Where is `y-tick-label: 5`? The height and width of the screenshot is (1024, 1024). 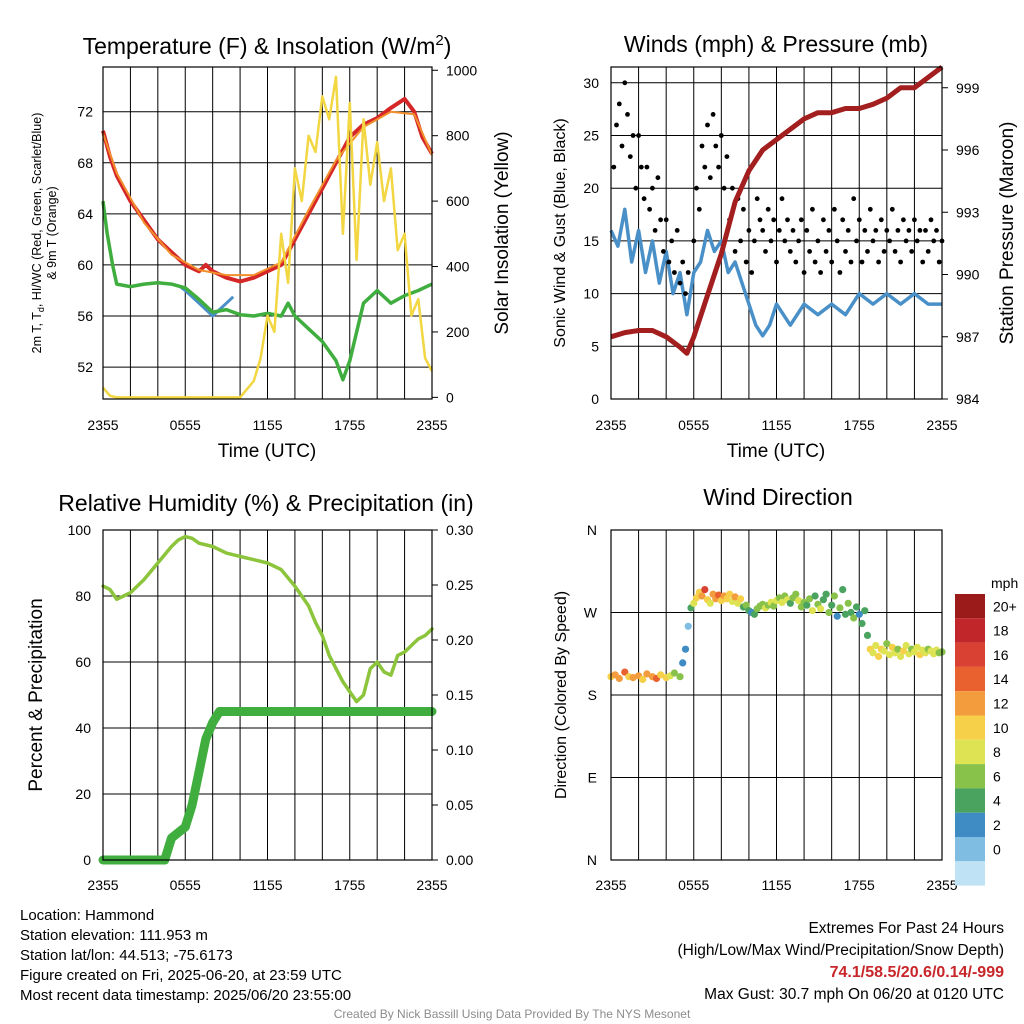
y-tick-label: 5 is located at coordinates (595, 346).